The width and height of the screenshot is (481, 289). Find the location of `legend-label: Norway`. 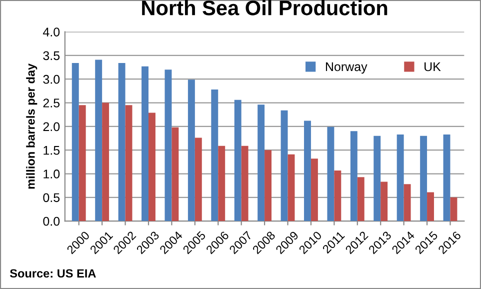

legend-label: Norway is located at coordinates (347, 68).